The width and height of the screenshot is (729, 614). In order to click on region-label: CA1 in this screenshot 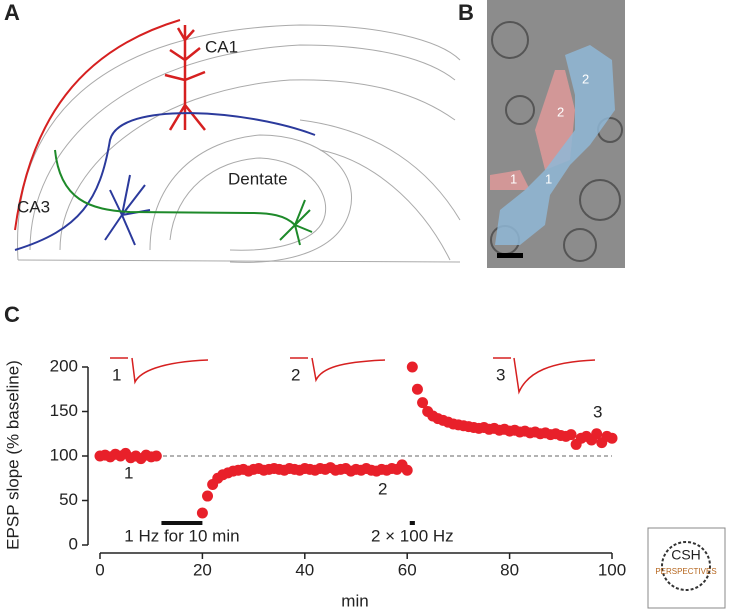, I will do `click(221, 46)`.